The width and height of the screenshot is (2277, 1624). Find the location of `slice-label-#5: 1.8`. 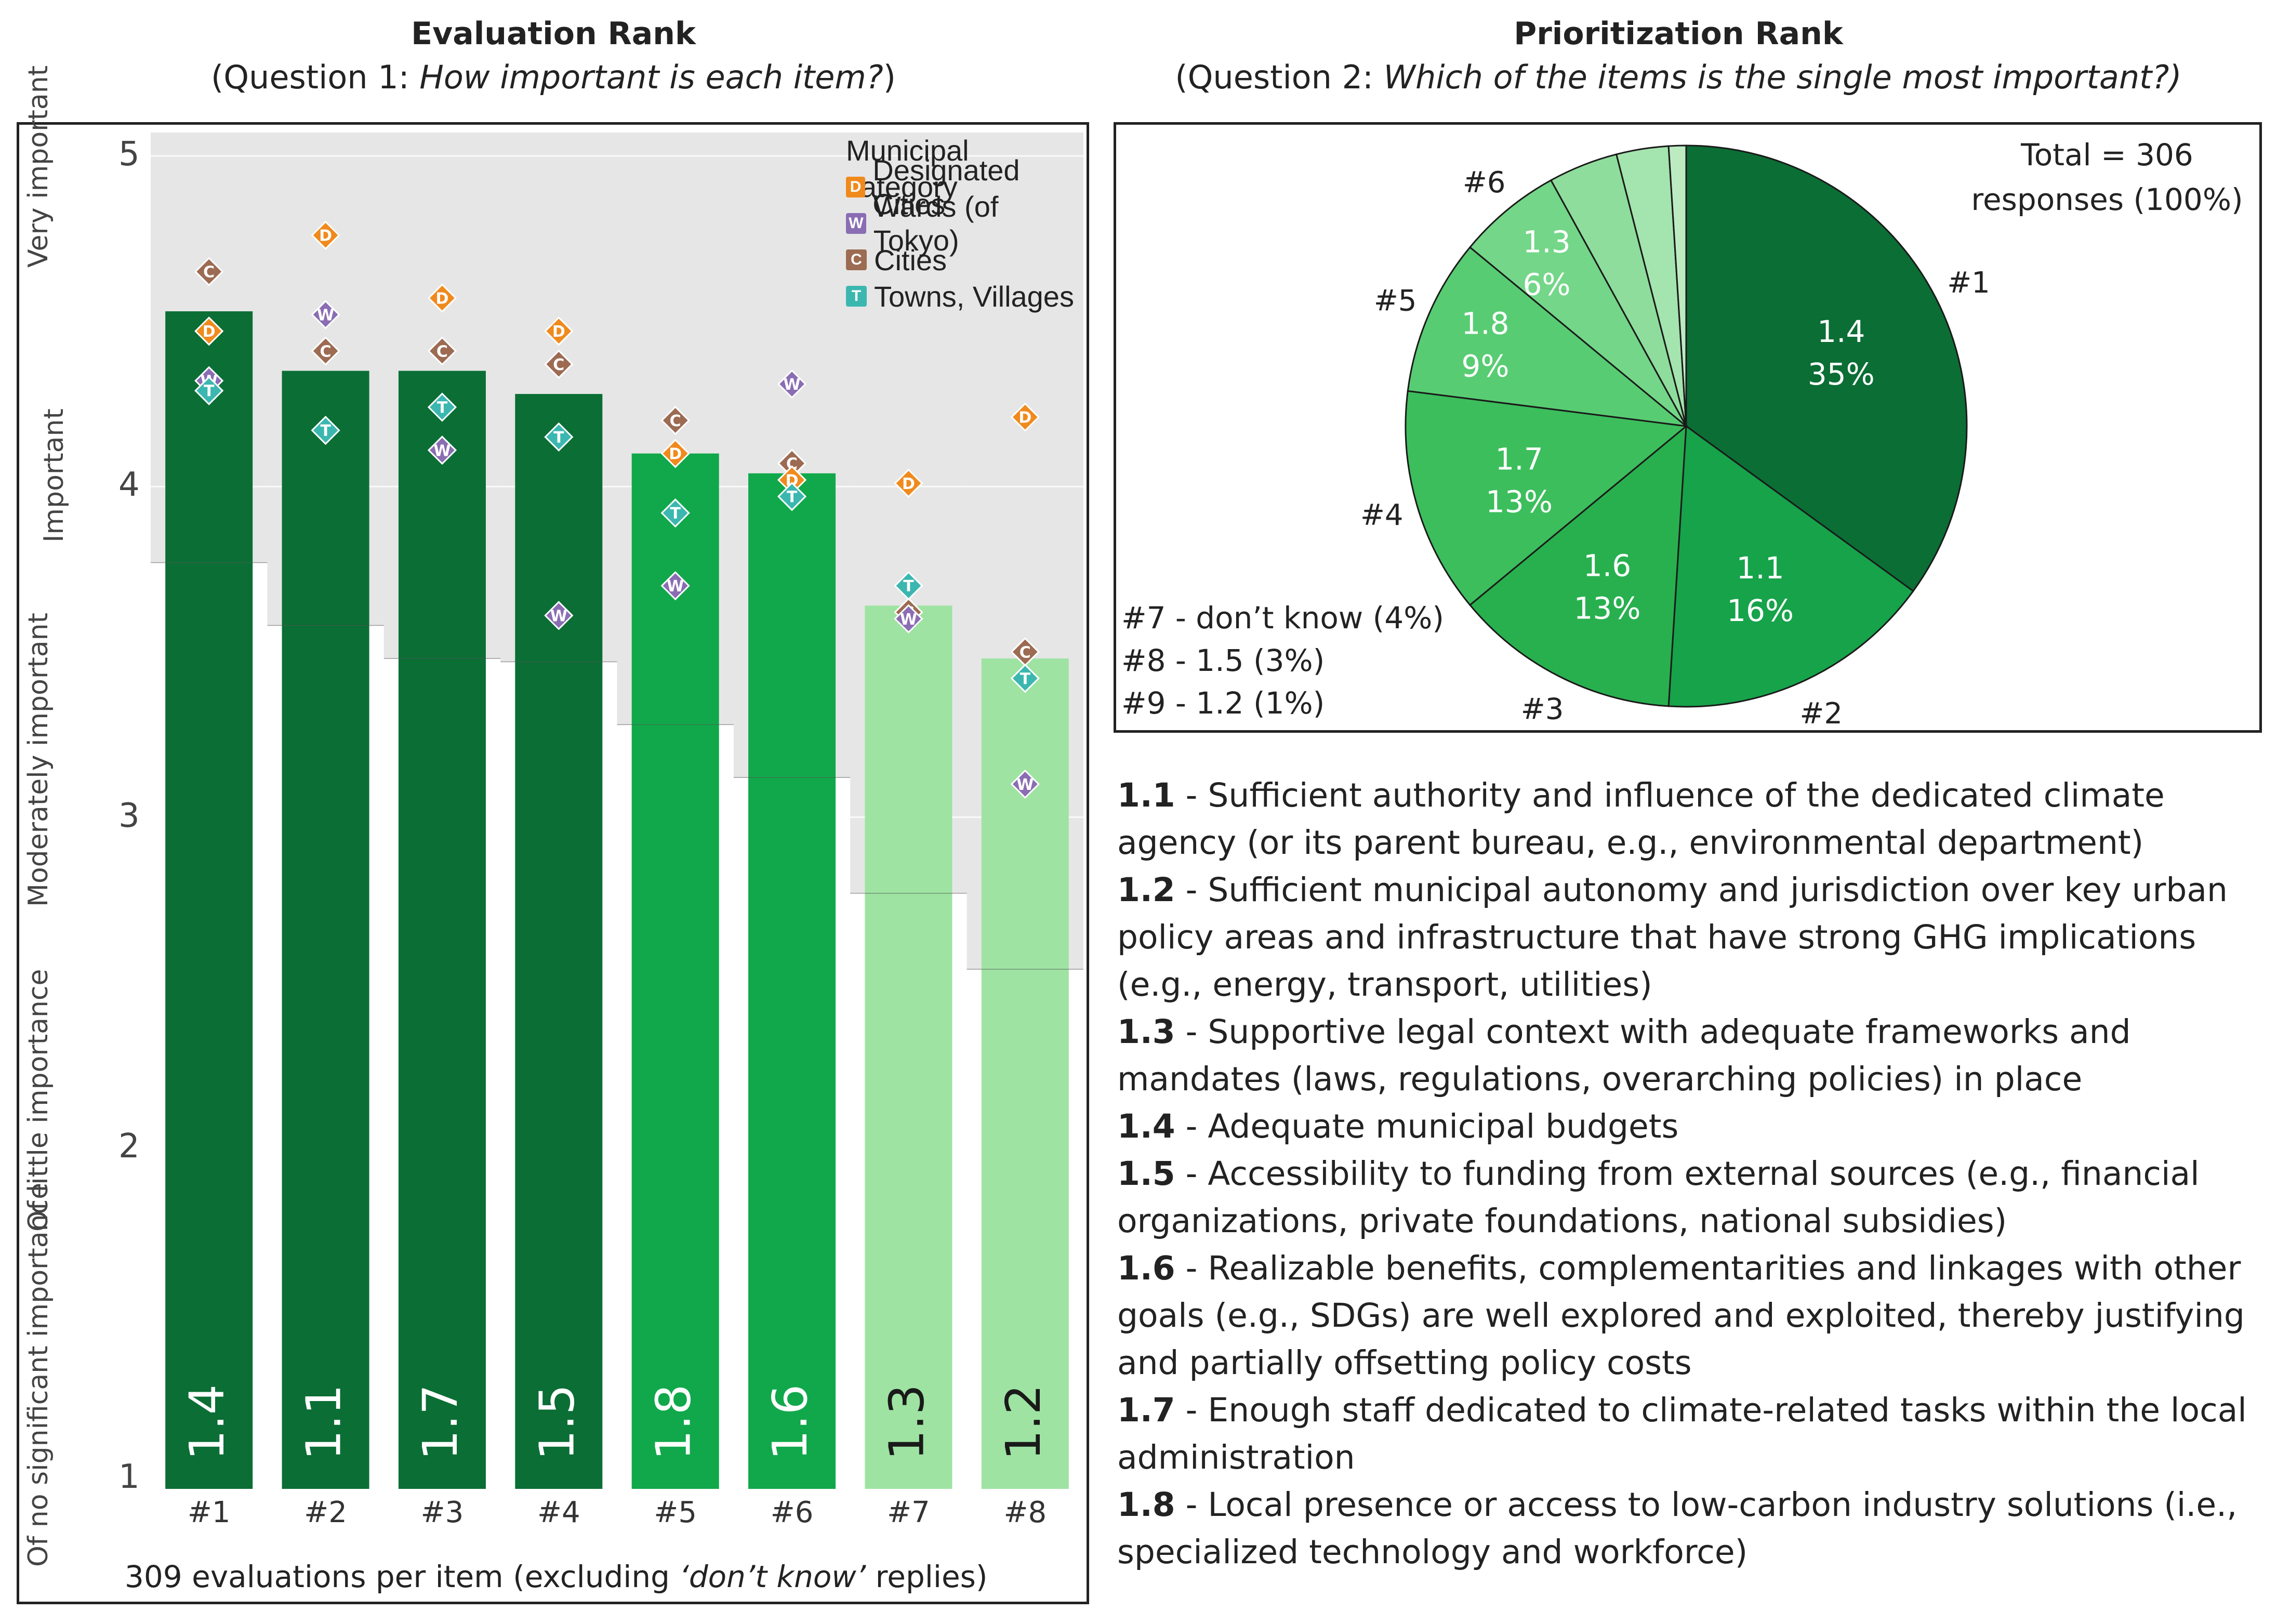

slice-label-#5: 1.8 is located at coordinates (1485, 324).